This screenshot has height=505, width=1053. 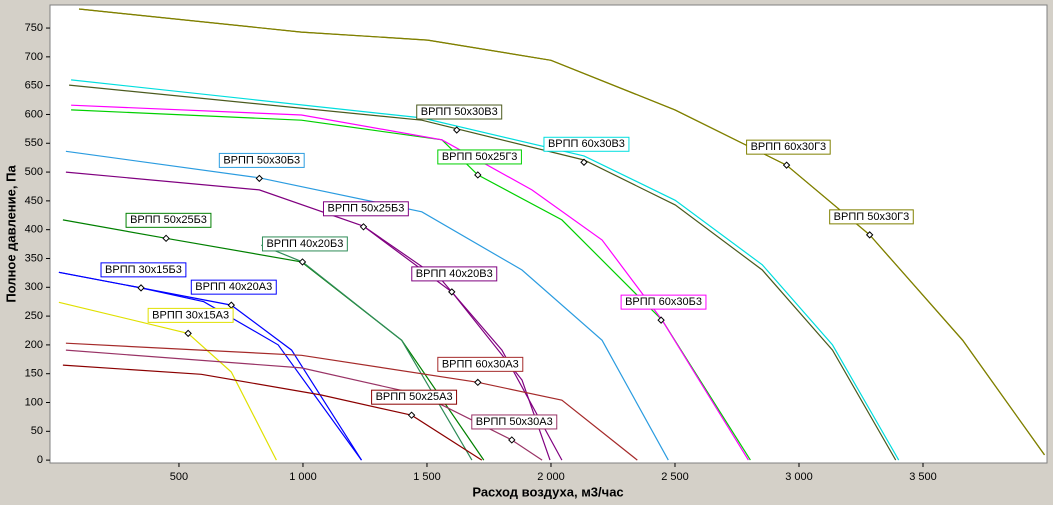 What do you see at coordinates (923, 477) in the screenshot?
I see `x-tick-label: 3 500` at bounding box center [923, 477].